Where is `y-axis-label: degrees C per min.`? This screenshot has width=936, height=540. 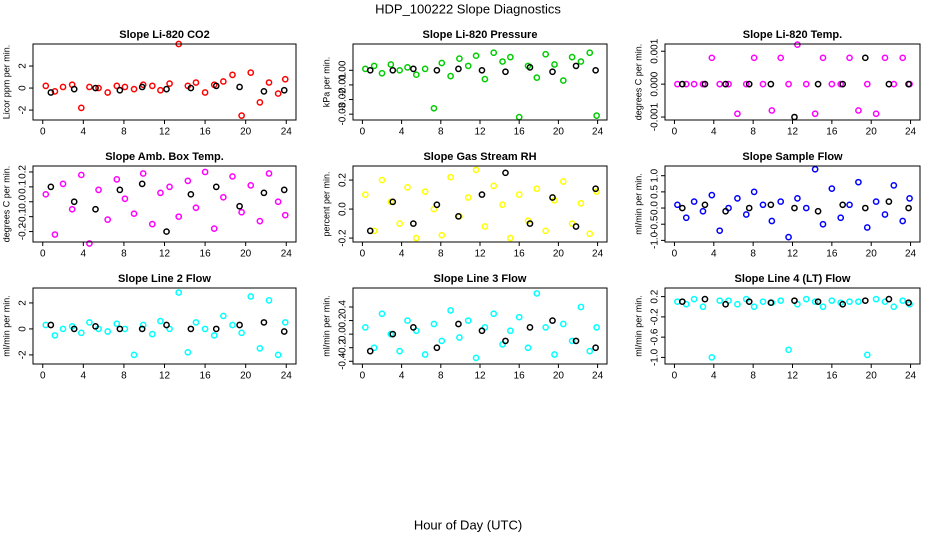
y-axis-label: degrees C per min. is located at coordinates (6, 204).